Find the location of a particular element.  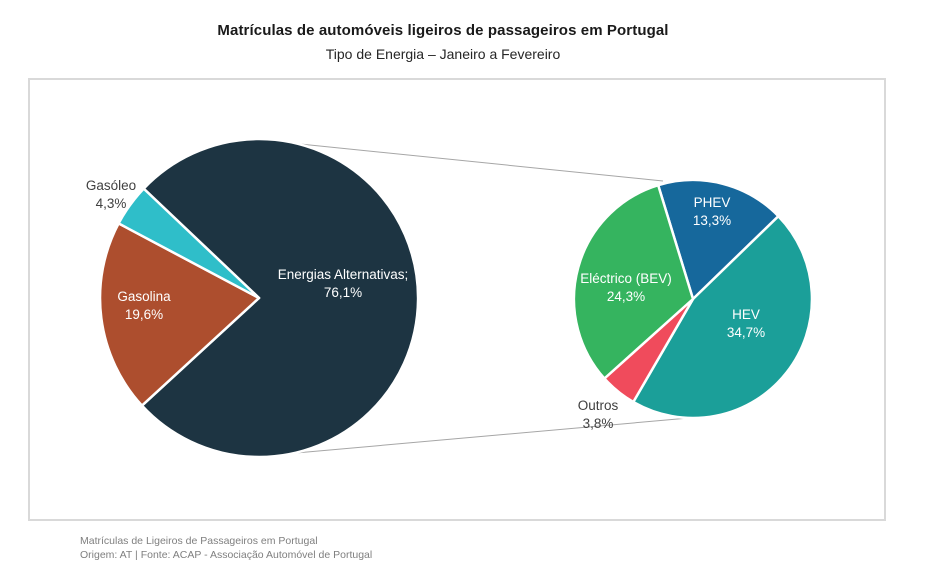

label-gasoleo-value: 4,3% is located at coordinates (111, 203).